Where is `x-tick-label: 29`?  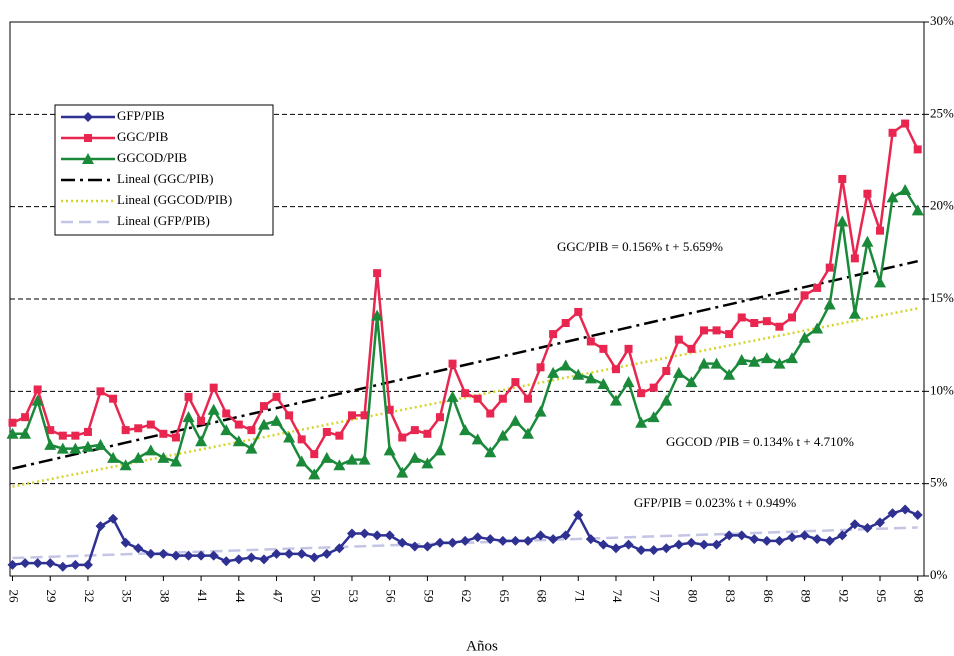
x-tick-label: 29 is located at coordinates (51, 596).